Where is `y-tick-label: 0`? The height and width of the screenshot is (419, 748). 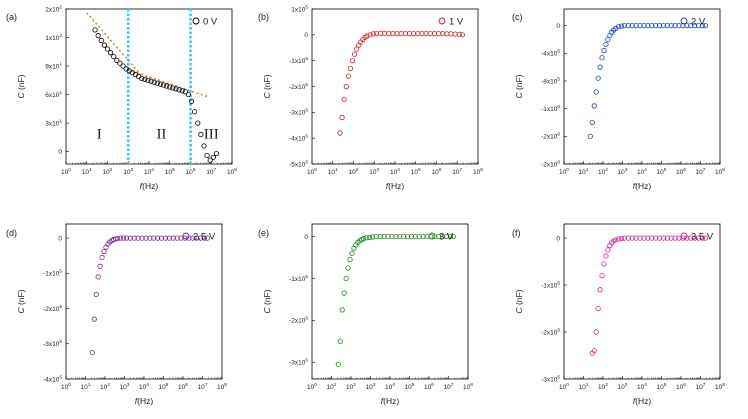 y-tick-label: 0 is located at coordinates (60, 152).